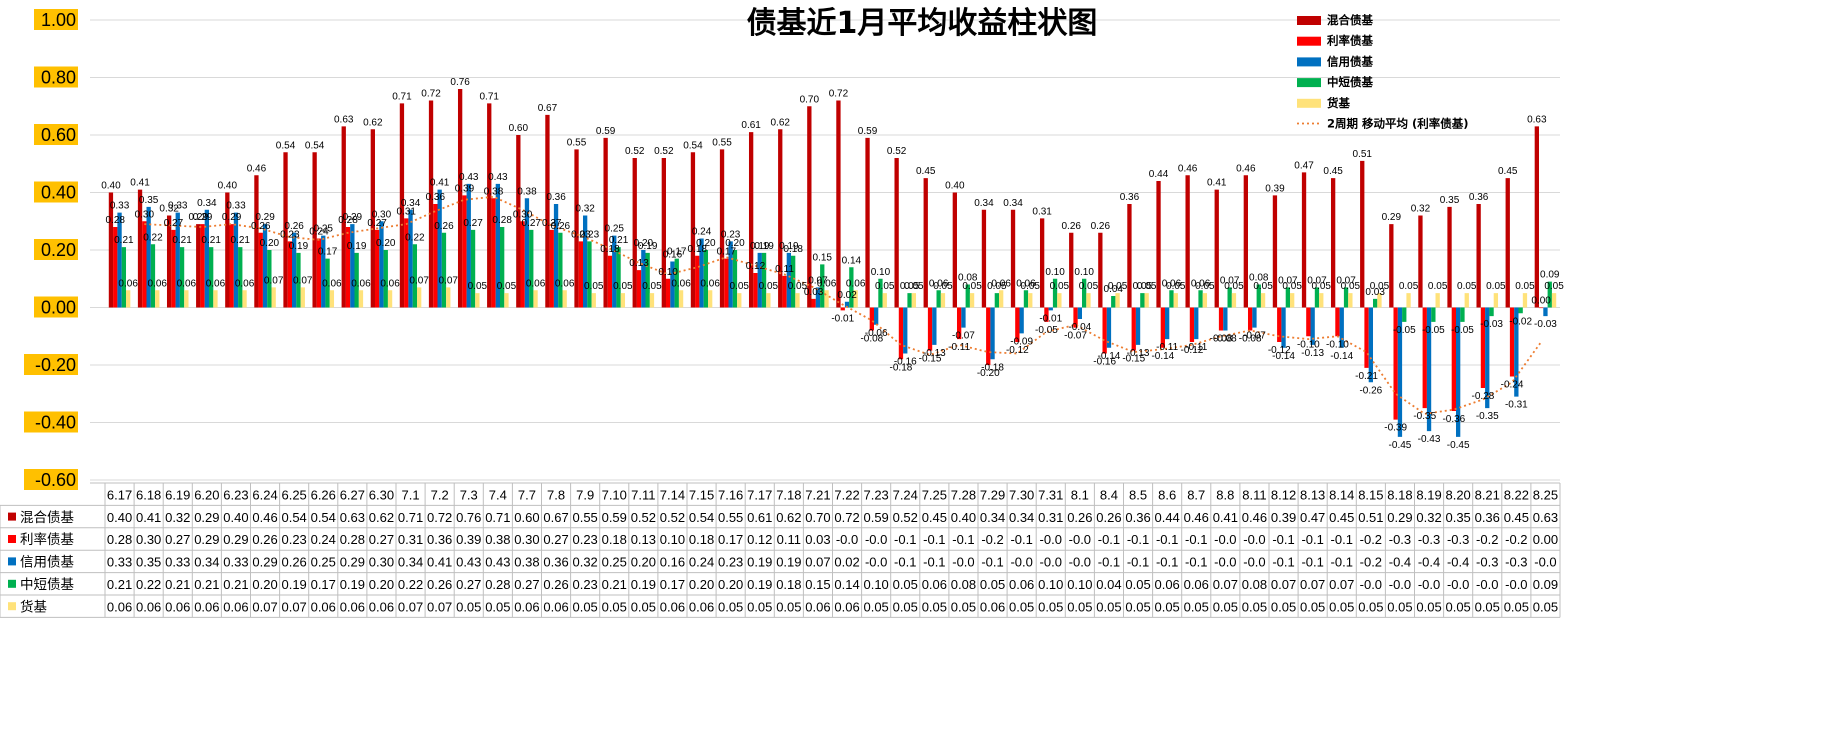 This screenshot has height=732, width=1843. What do you see at coordinates (1254, 336) in the screenshot?
I see `data-label: -0.07` at bounding box center [1254, 336].